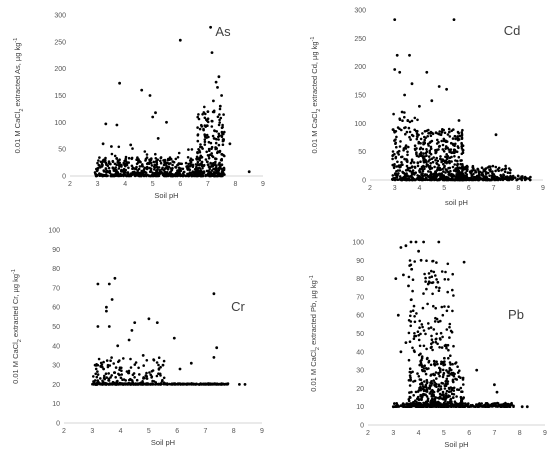  Describe the element at coordinates (518, 188) in the screenshot. I see `x-tick-label: 8` at that location.